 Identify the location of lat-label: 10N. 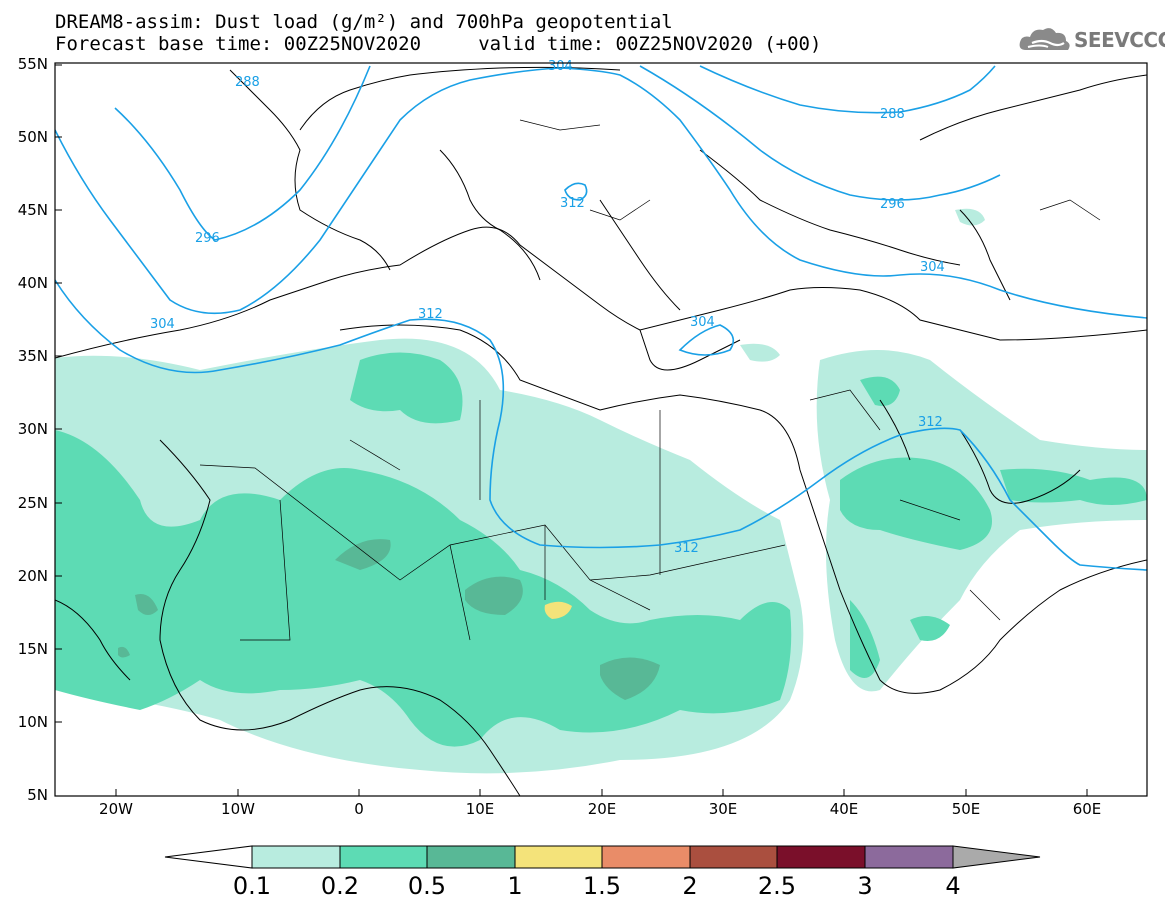
(32, 722).